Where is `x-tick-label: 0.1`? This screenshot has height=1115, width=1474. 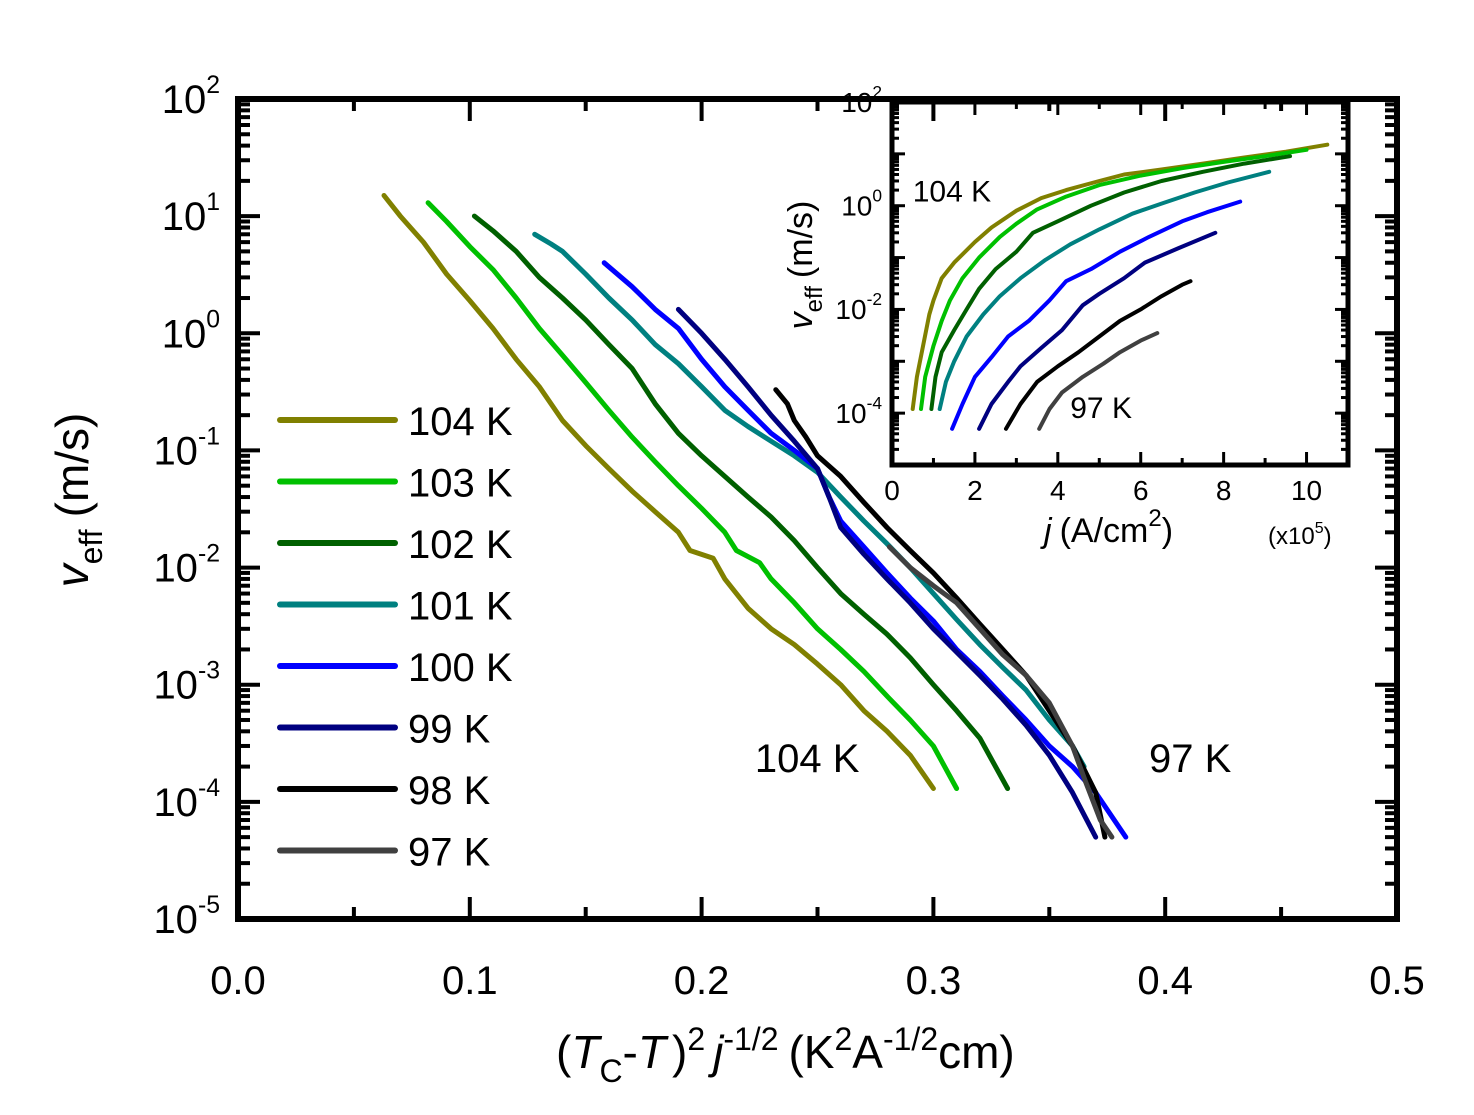
x-tick-label: 0.1 is located at coordinates (470, 981).